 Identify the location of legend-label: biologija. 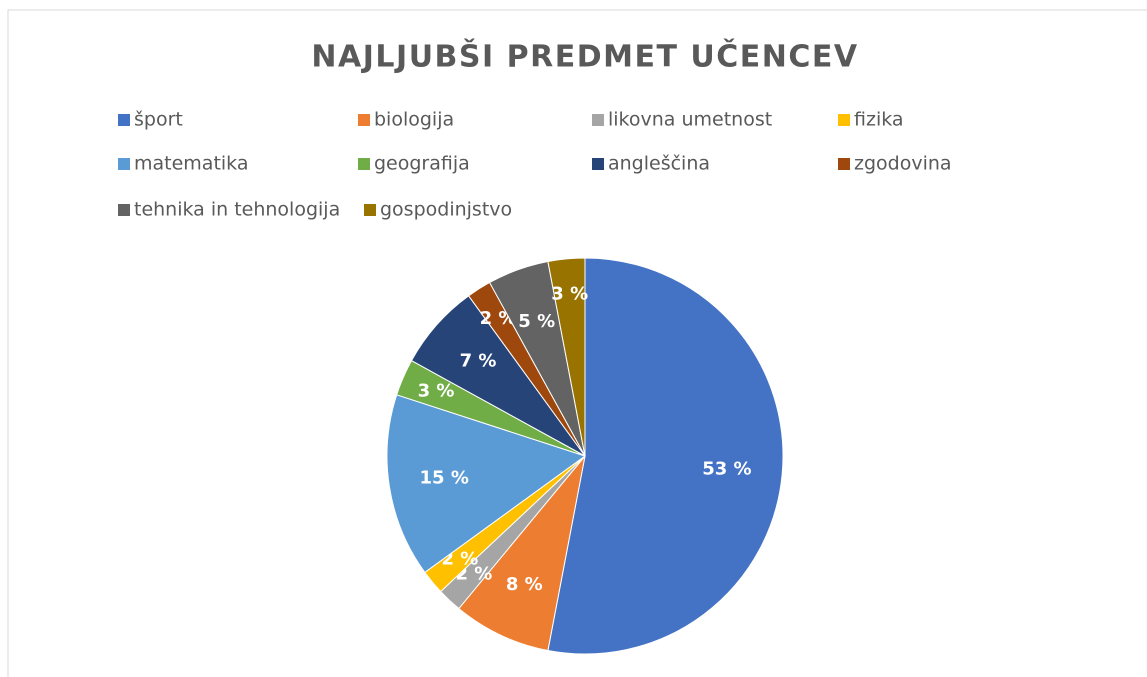
(414, 120).